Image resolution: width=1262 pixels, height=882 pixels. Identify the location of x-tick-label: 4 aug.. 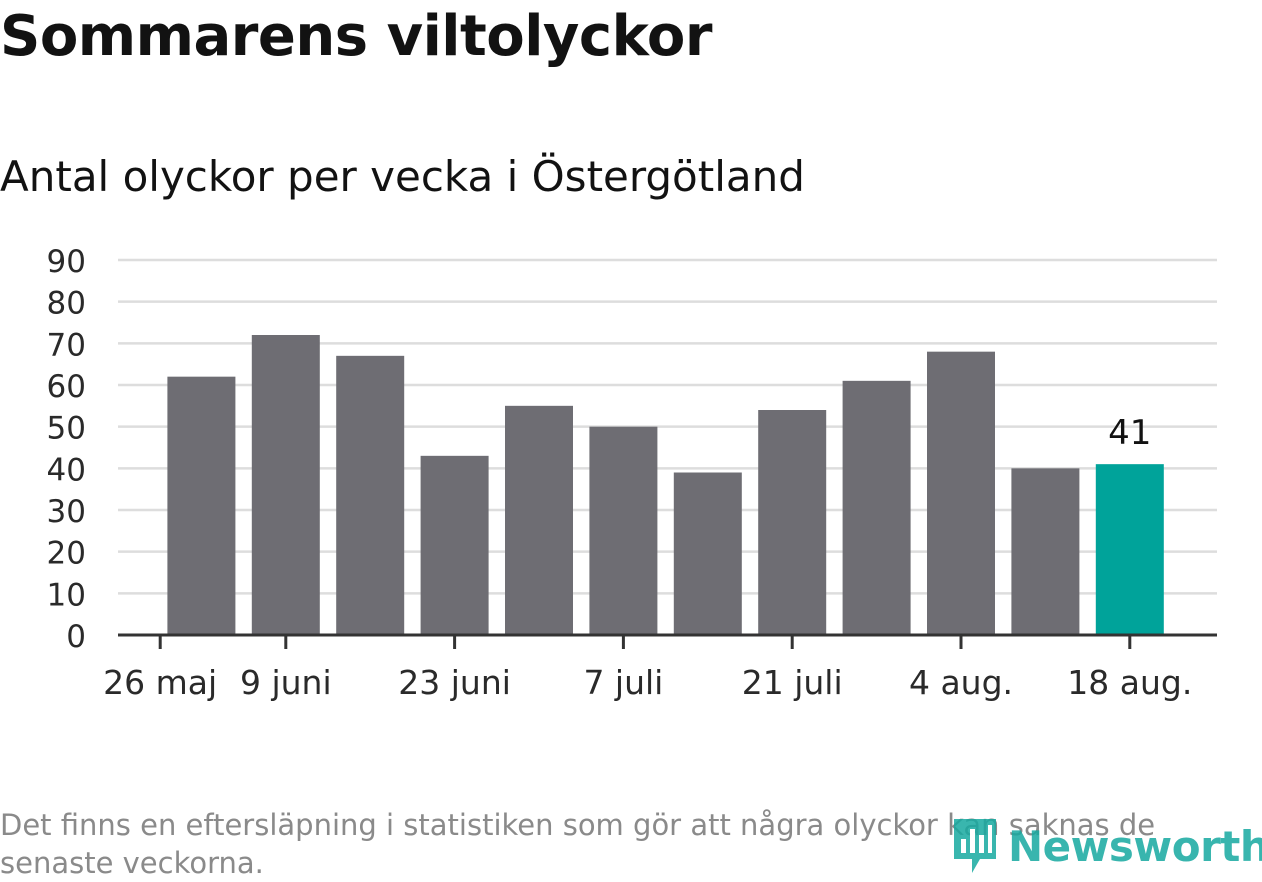
(961, 682).